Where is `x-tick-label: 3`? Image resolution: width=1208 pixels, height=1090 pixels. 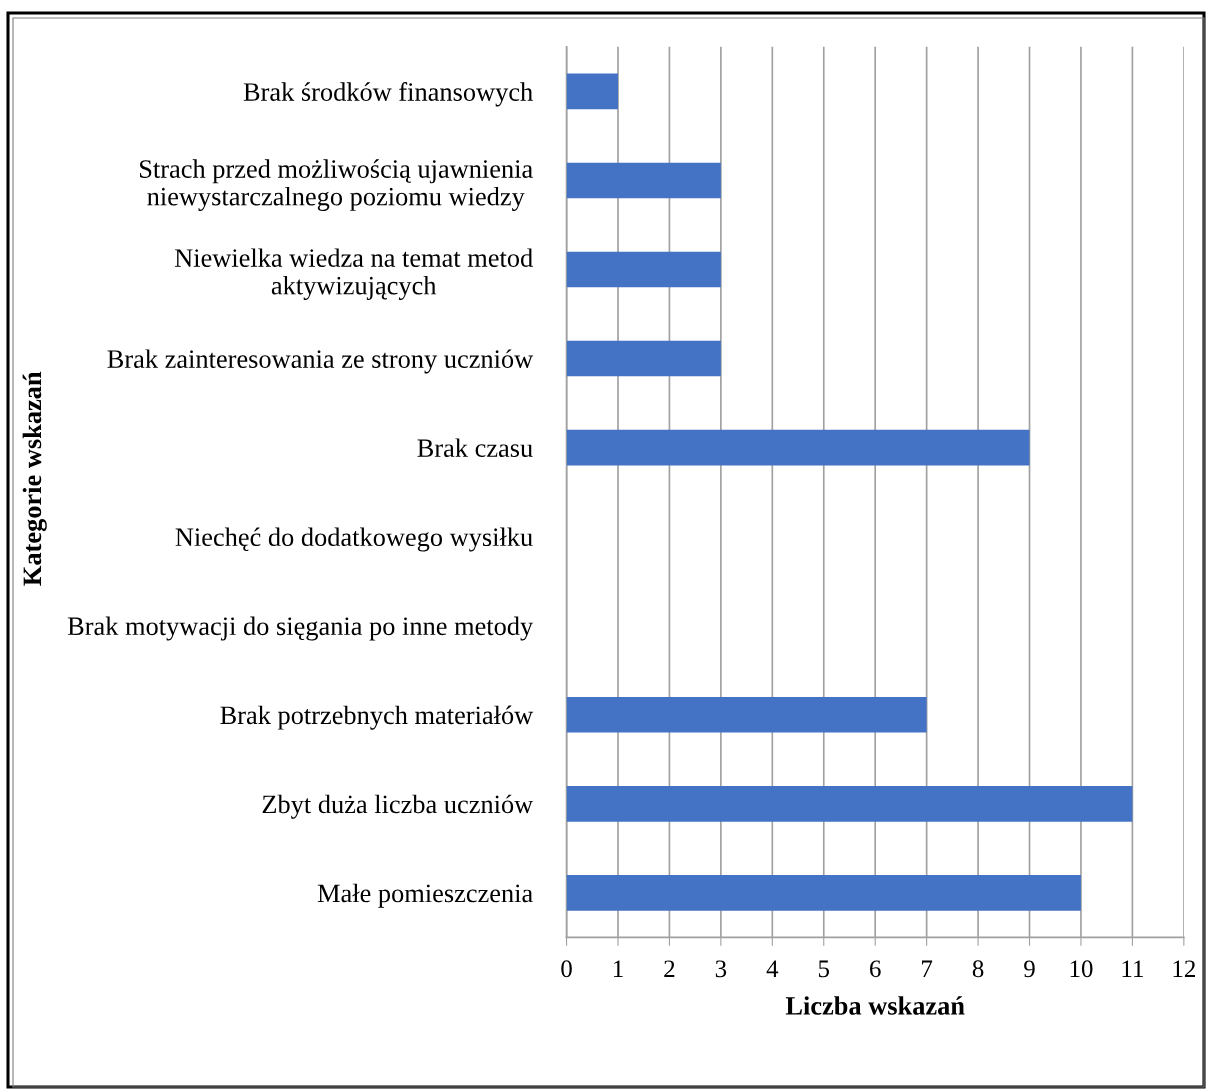 x-tick-label: 3 is located at coordinates (721, 969).